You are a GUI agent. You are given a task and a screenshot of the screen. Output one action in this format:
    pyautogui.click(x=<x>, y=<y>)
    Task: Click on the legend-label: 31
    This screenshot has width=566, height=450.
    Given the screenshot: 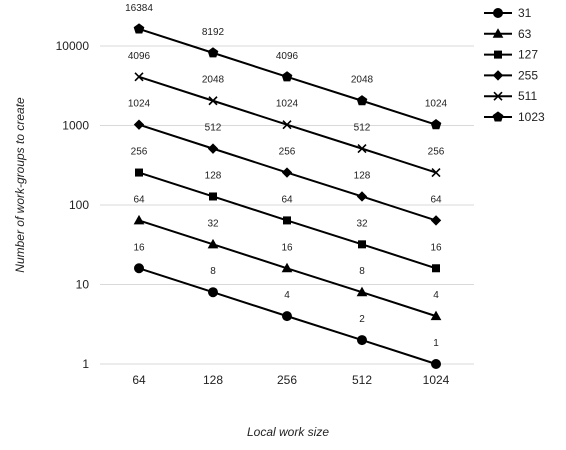 What is the action you would take?
    pyautogui.click(x=525, y=13)
    